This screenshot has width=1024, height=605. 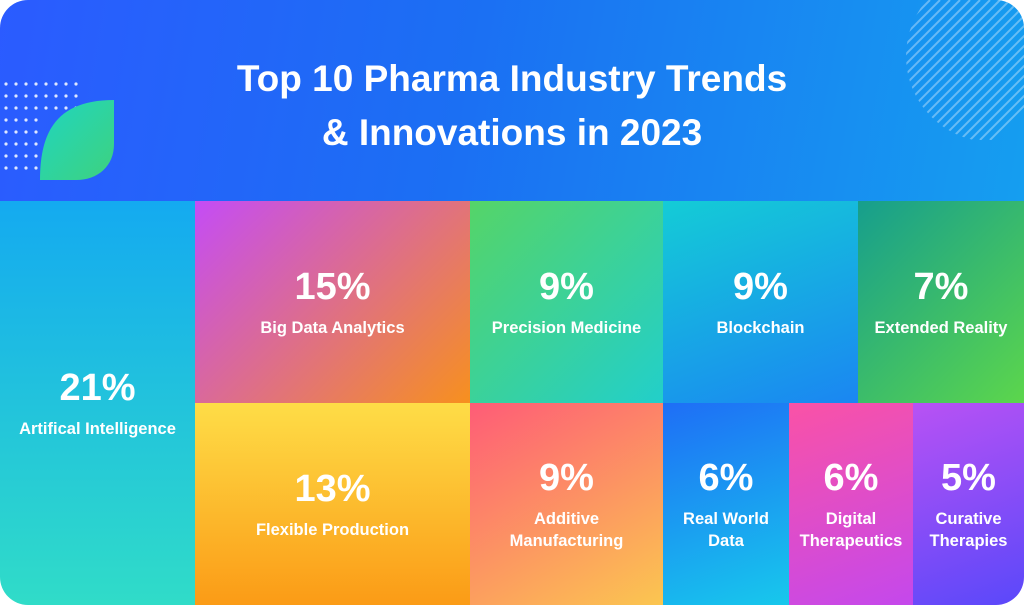 I want to click on treemap-tile-blockchain: 9% Blockchain, so click(x=760, y=302).